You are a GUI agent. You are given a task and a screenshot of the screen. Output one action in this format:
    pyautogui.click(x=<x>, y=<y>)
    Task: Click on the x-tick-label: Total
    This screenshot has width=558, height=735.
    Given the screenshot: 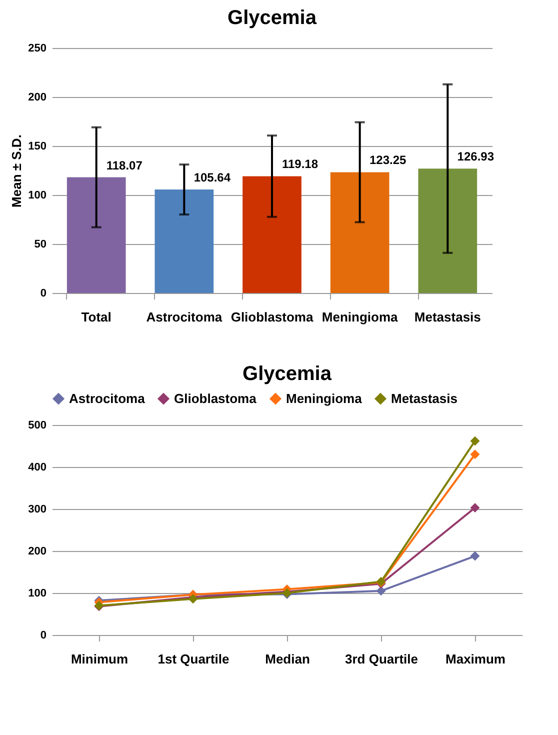 What is the action you would take?
    pyautogui.click(x=96, y=317)
    